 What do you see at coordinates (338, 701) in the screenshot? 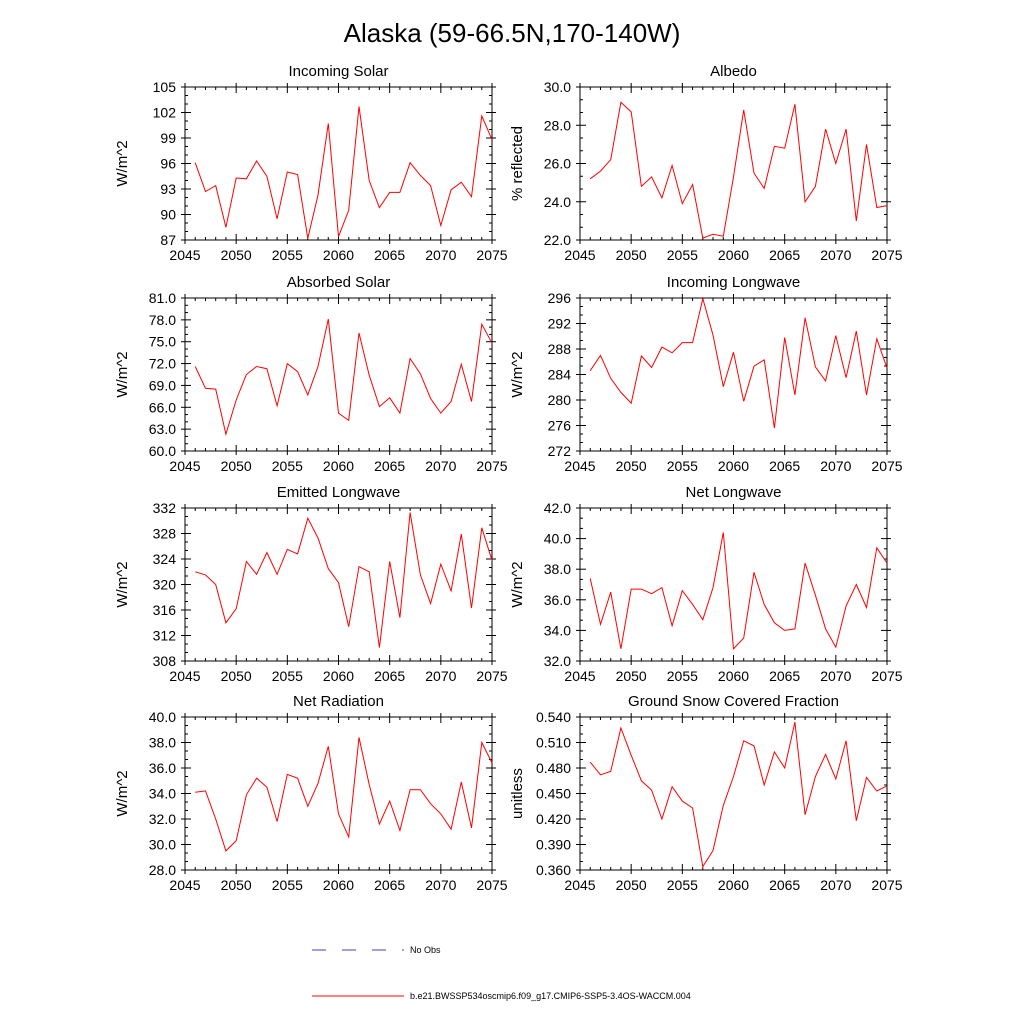
I see `panel-title: Net Radiation` at bounding box center [338, 701].